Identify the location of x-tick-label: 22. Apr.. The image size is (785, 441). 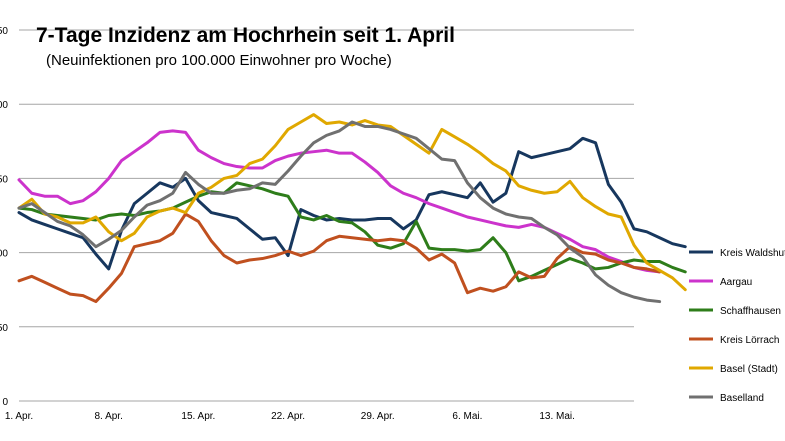
(288, 416).